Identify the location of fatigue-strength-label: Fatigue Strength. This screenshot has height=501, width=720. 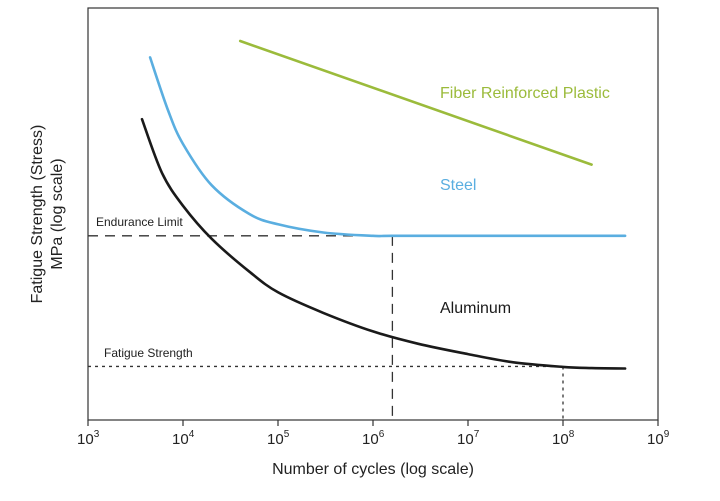
(148, 353).